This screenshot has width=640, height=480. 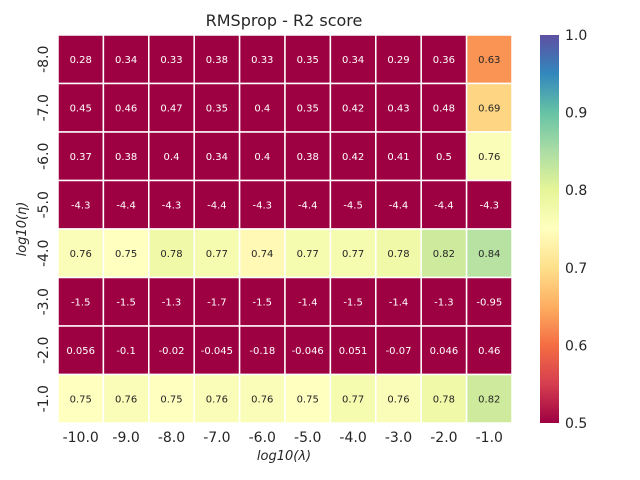 What do you see at coordinates (444, 351) in the screenshot?
I see `cell-value-label: 0.046` at bounding box center [444, 351].